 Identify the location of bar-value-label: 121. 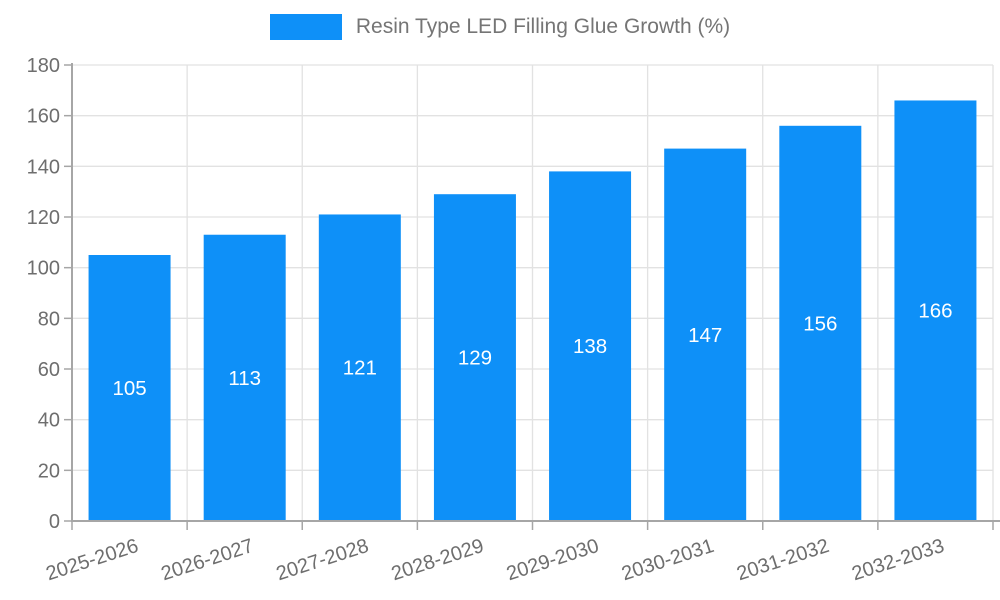
(360, 368).